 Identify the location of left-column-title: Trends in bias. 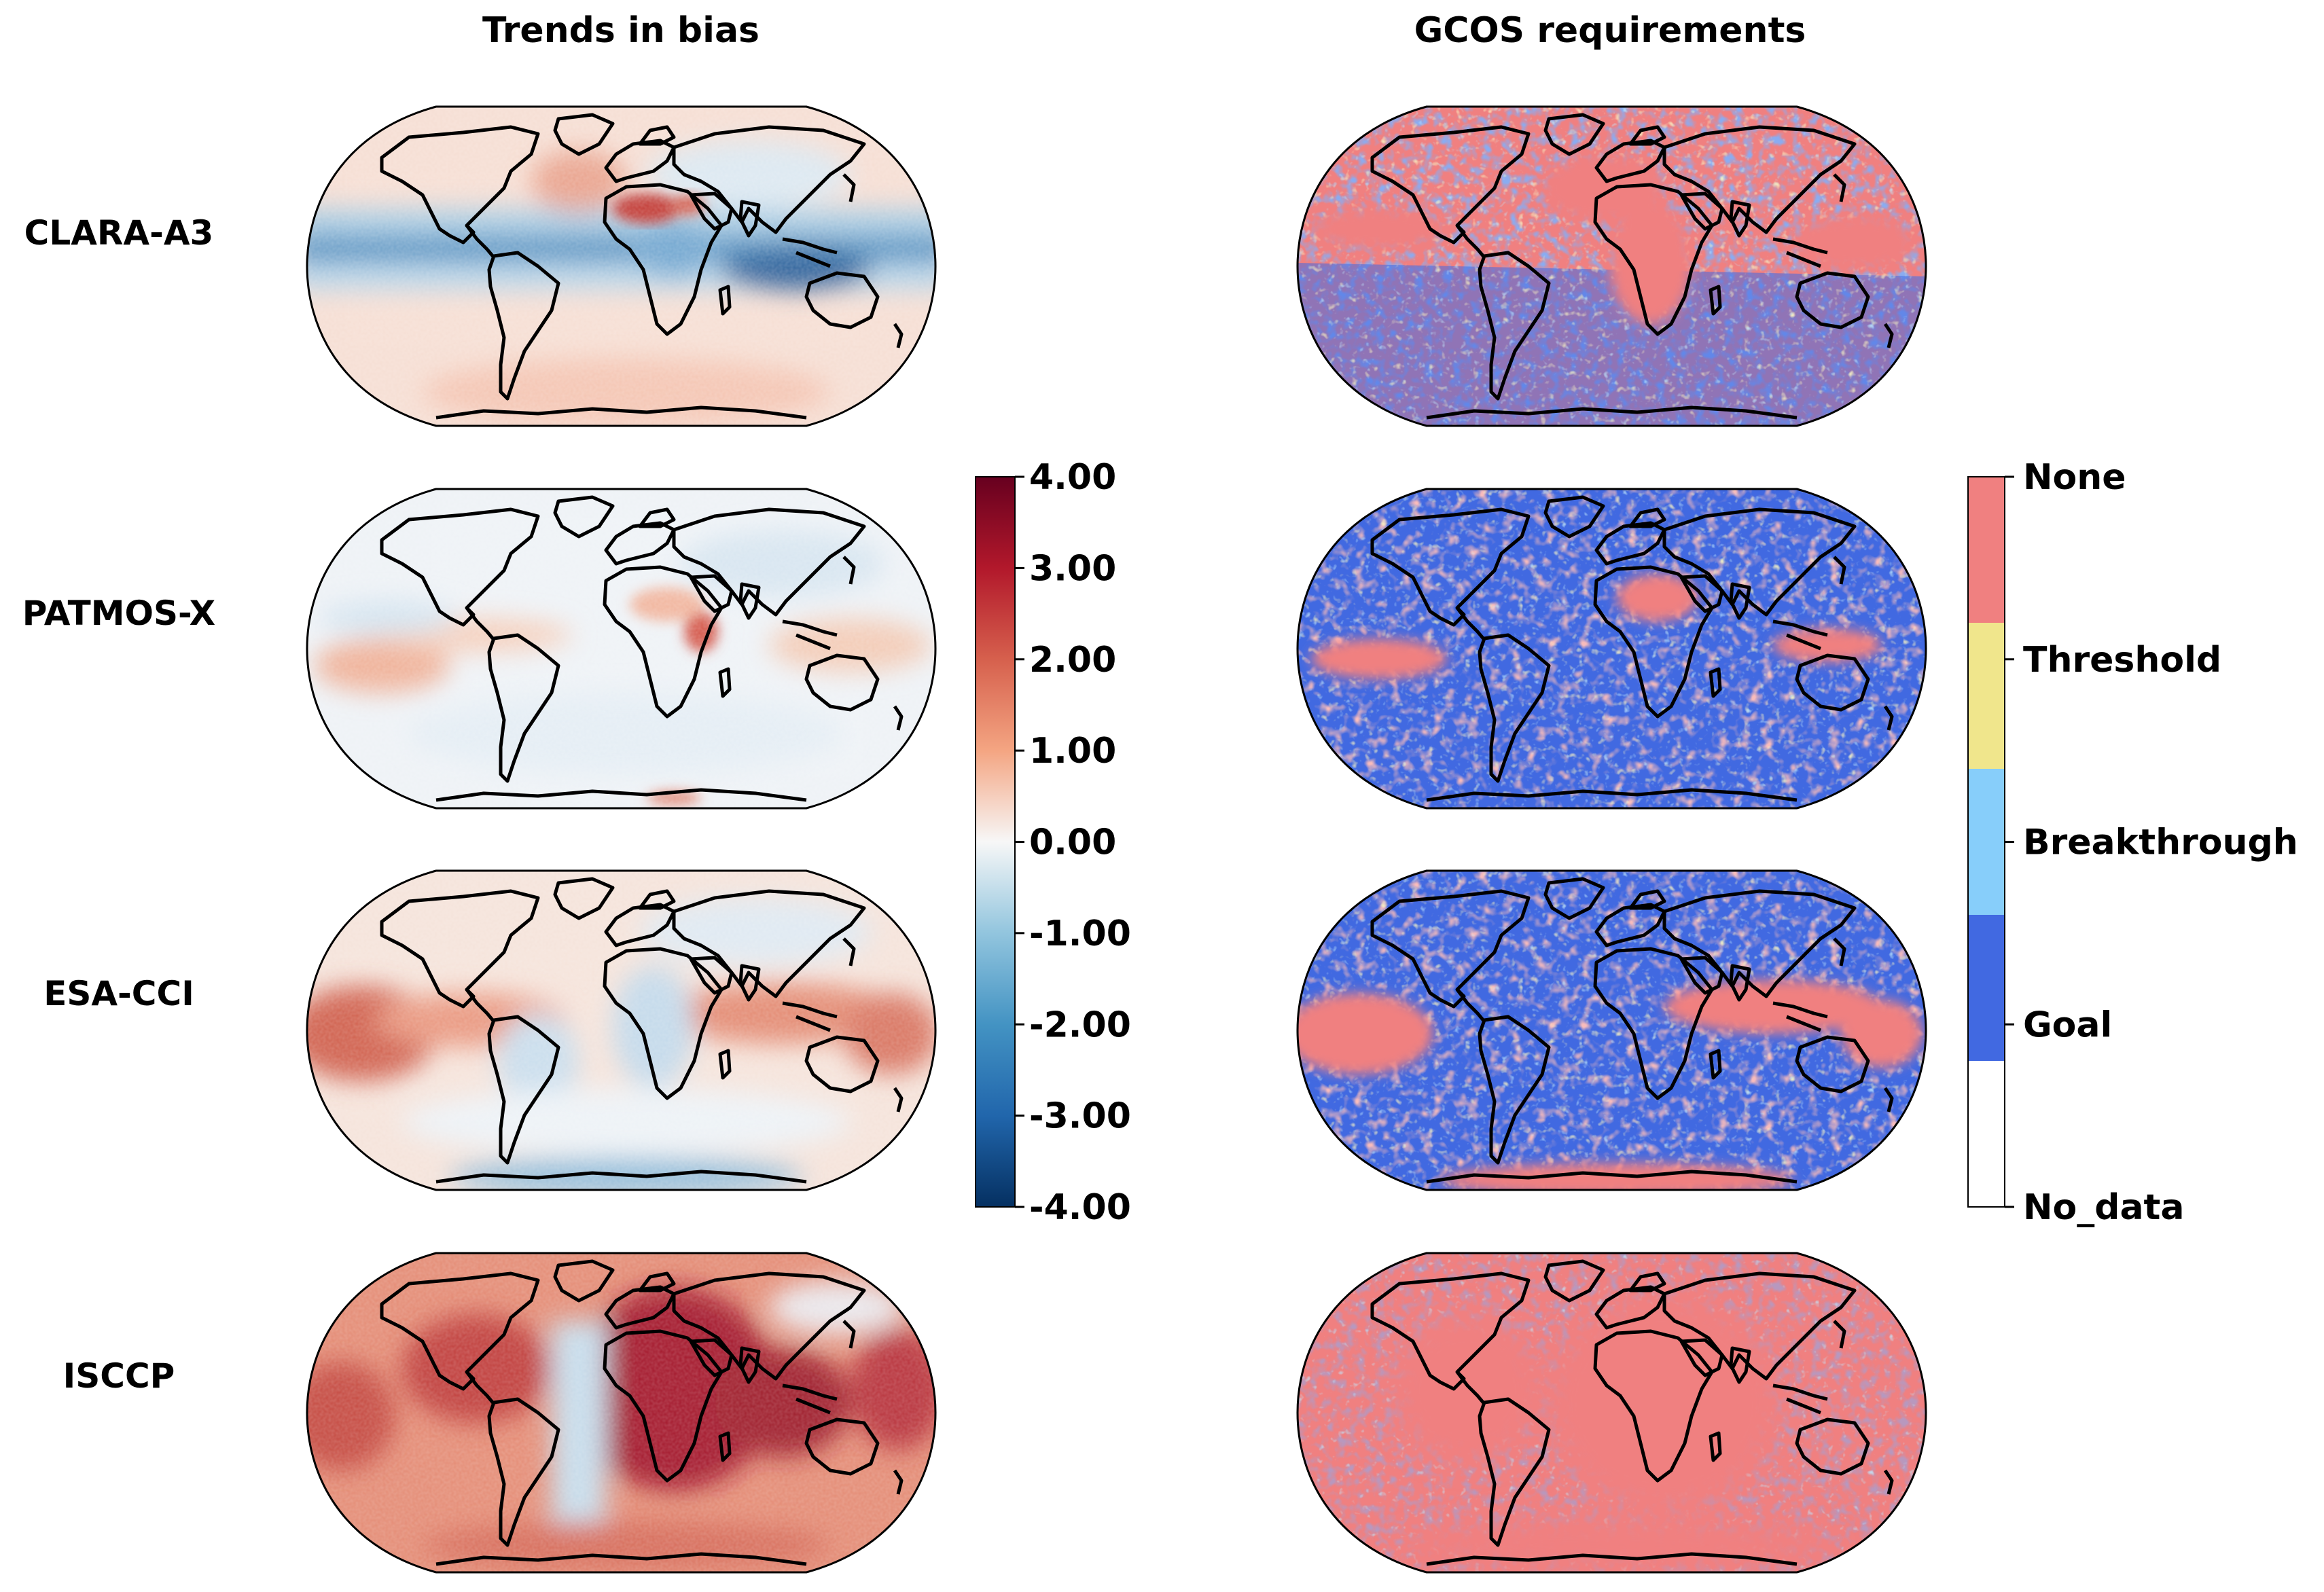
(621, 31).